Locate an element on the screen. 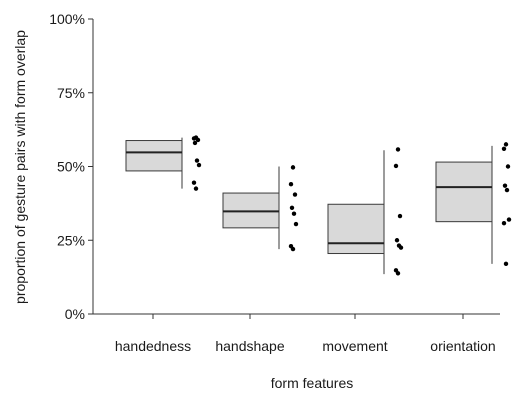 The image size is (523, 393). x-tick-label: orientation is located at coordinates (462, 346).